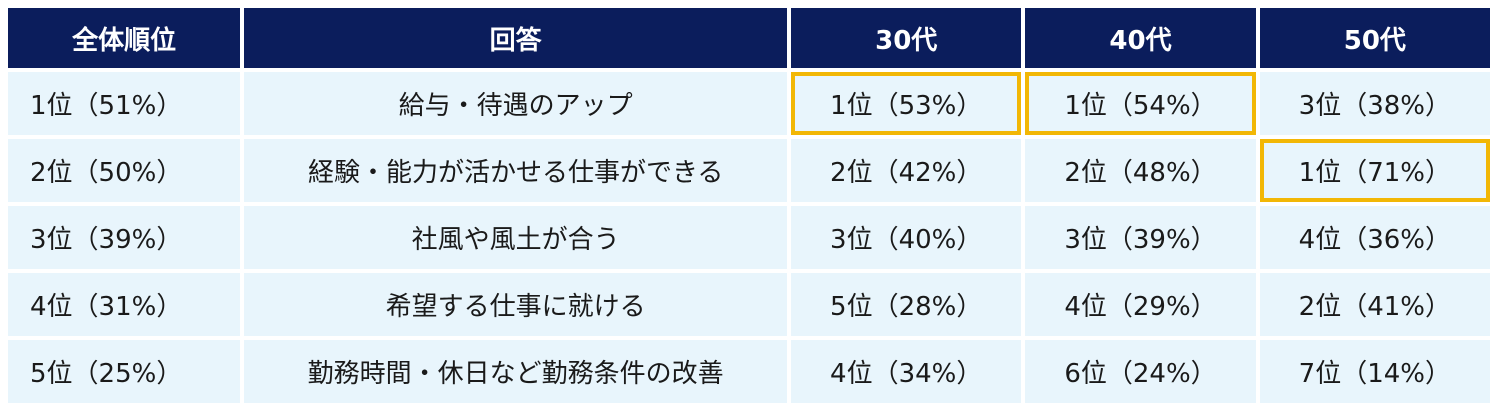 The image size is (1500, 414). What do you see at coordinates (1140, 103) in the screenshot?
I see `age-40s-cell: 1位（54%）` at bounding box center [1140, 103].